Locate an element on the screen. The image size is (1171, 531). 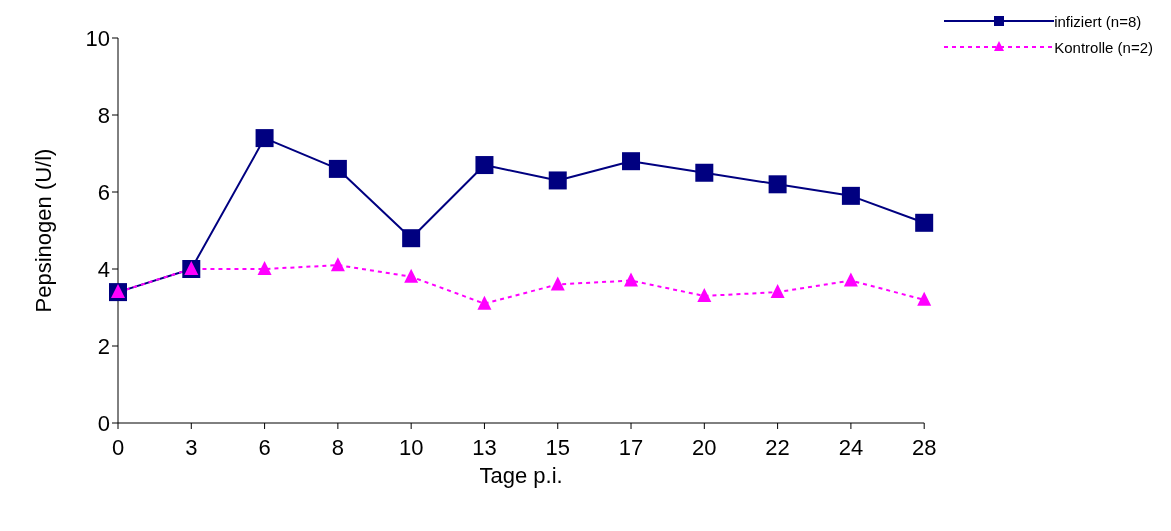
x-tick-label: 10 is located at coordinates (411, 447).